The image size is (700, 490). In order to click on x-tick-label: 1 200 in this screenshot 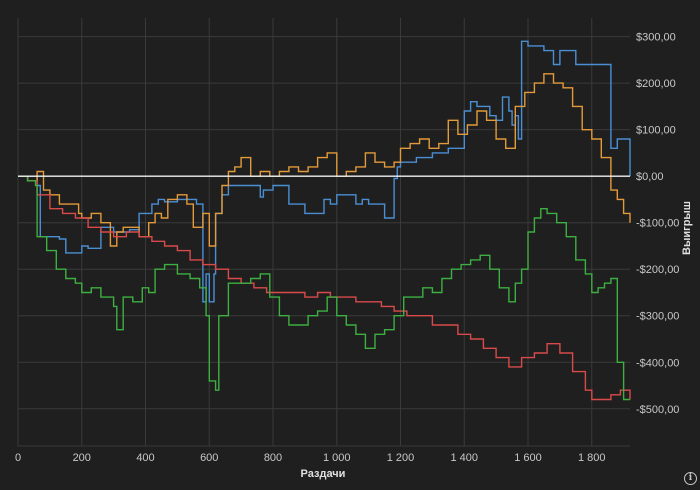, I will do `click(401, 458)`.